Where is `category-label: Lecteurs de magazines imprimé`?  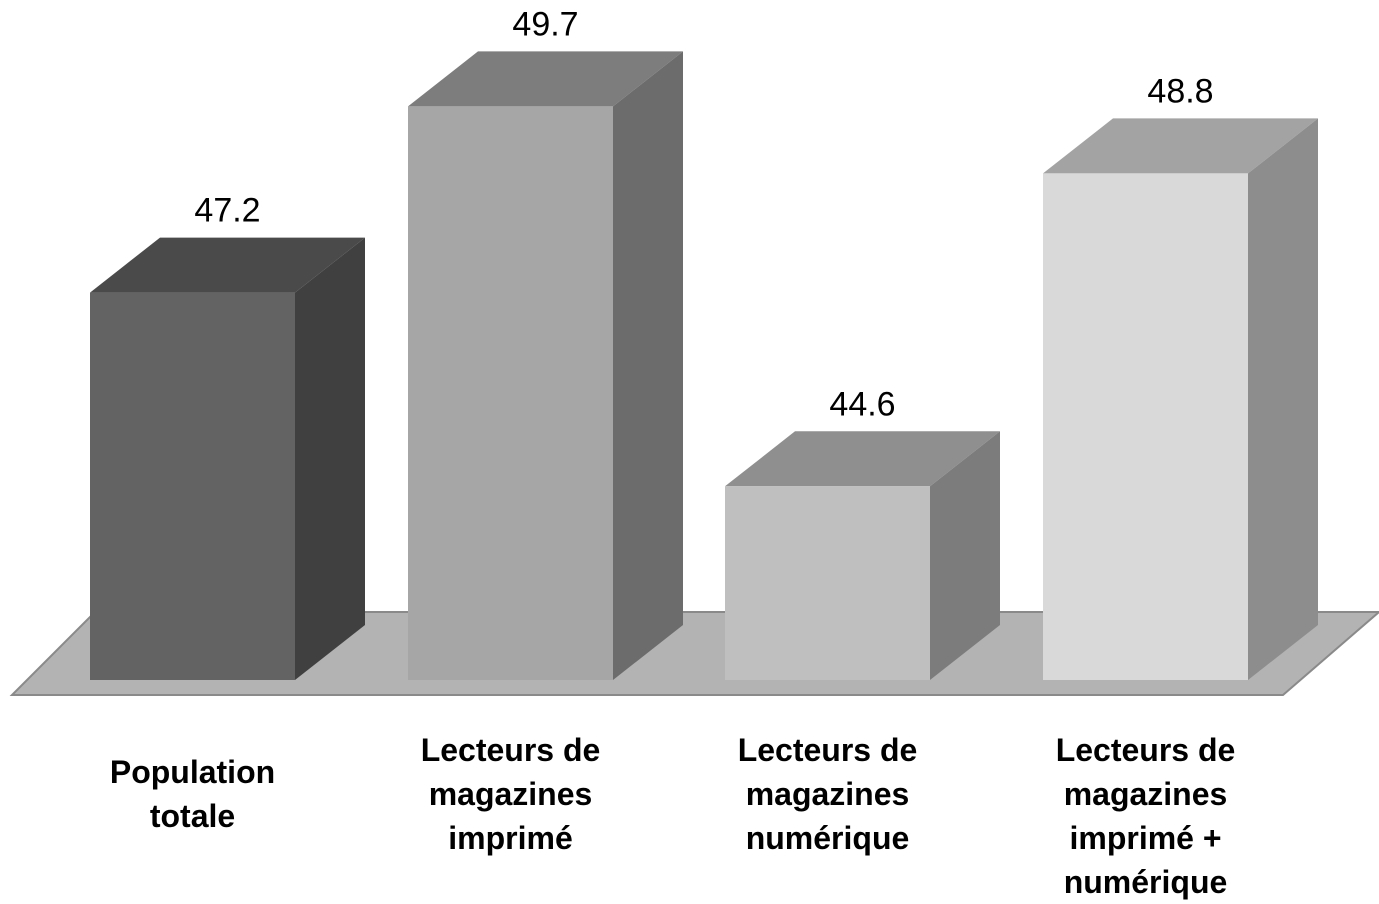
category-label: Lecteurs de magazines imprimé is located at coordinates (510, 794).